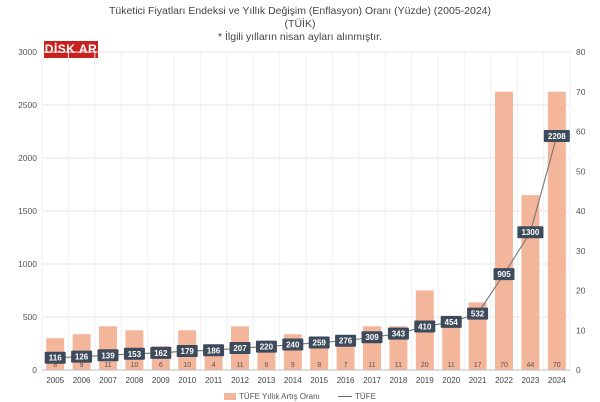  I want to click on x-tick-label: 2014, so click(293, 380).